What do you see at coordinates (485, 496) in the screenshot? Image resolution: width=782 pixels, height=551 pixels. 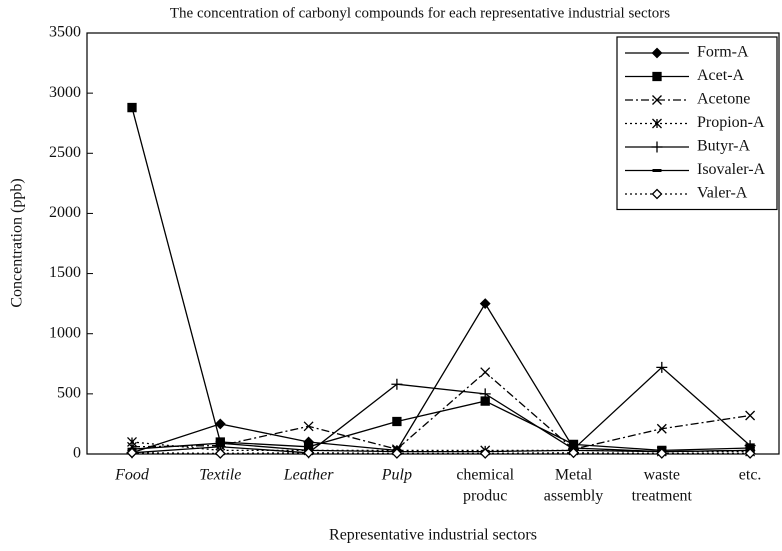 I see `x-tick-label: produc` at bounding box center [485, 496].